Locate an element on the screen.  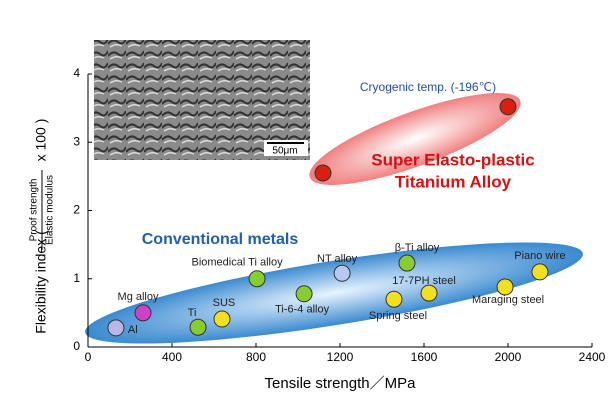
x-tick-label: 1200 is located at coordinates (340, 357).